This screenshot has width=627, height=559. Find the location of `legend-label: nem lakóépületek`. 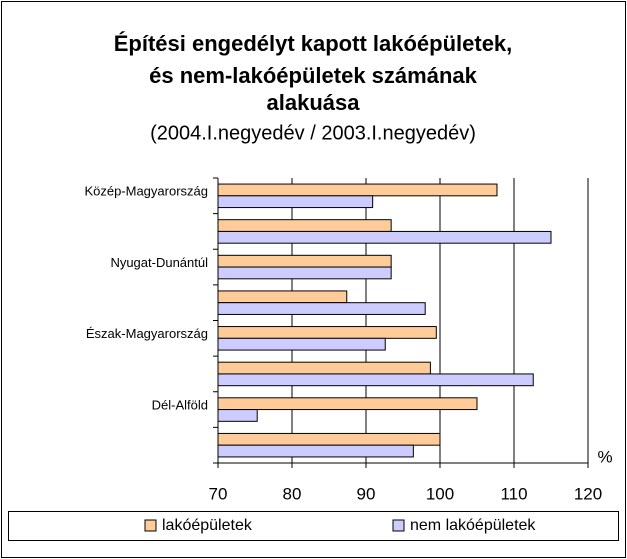

legend-label: nem lakóépületek is located at coordinates (473, 525).